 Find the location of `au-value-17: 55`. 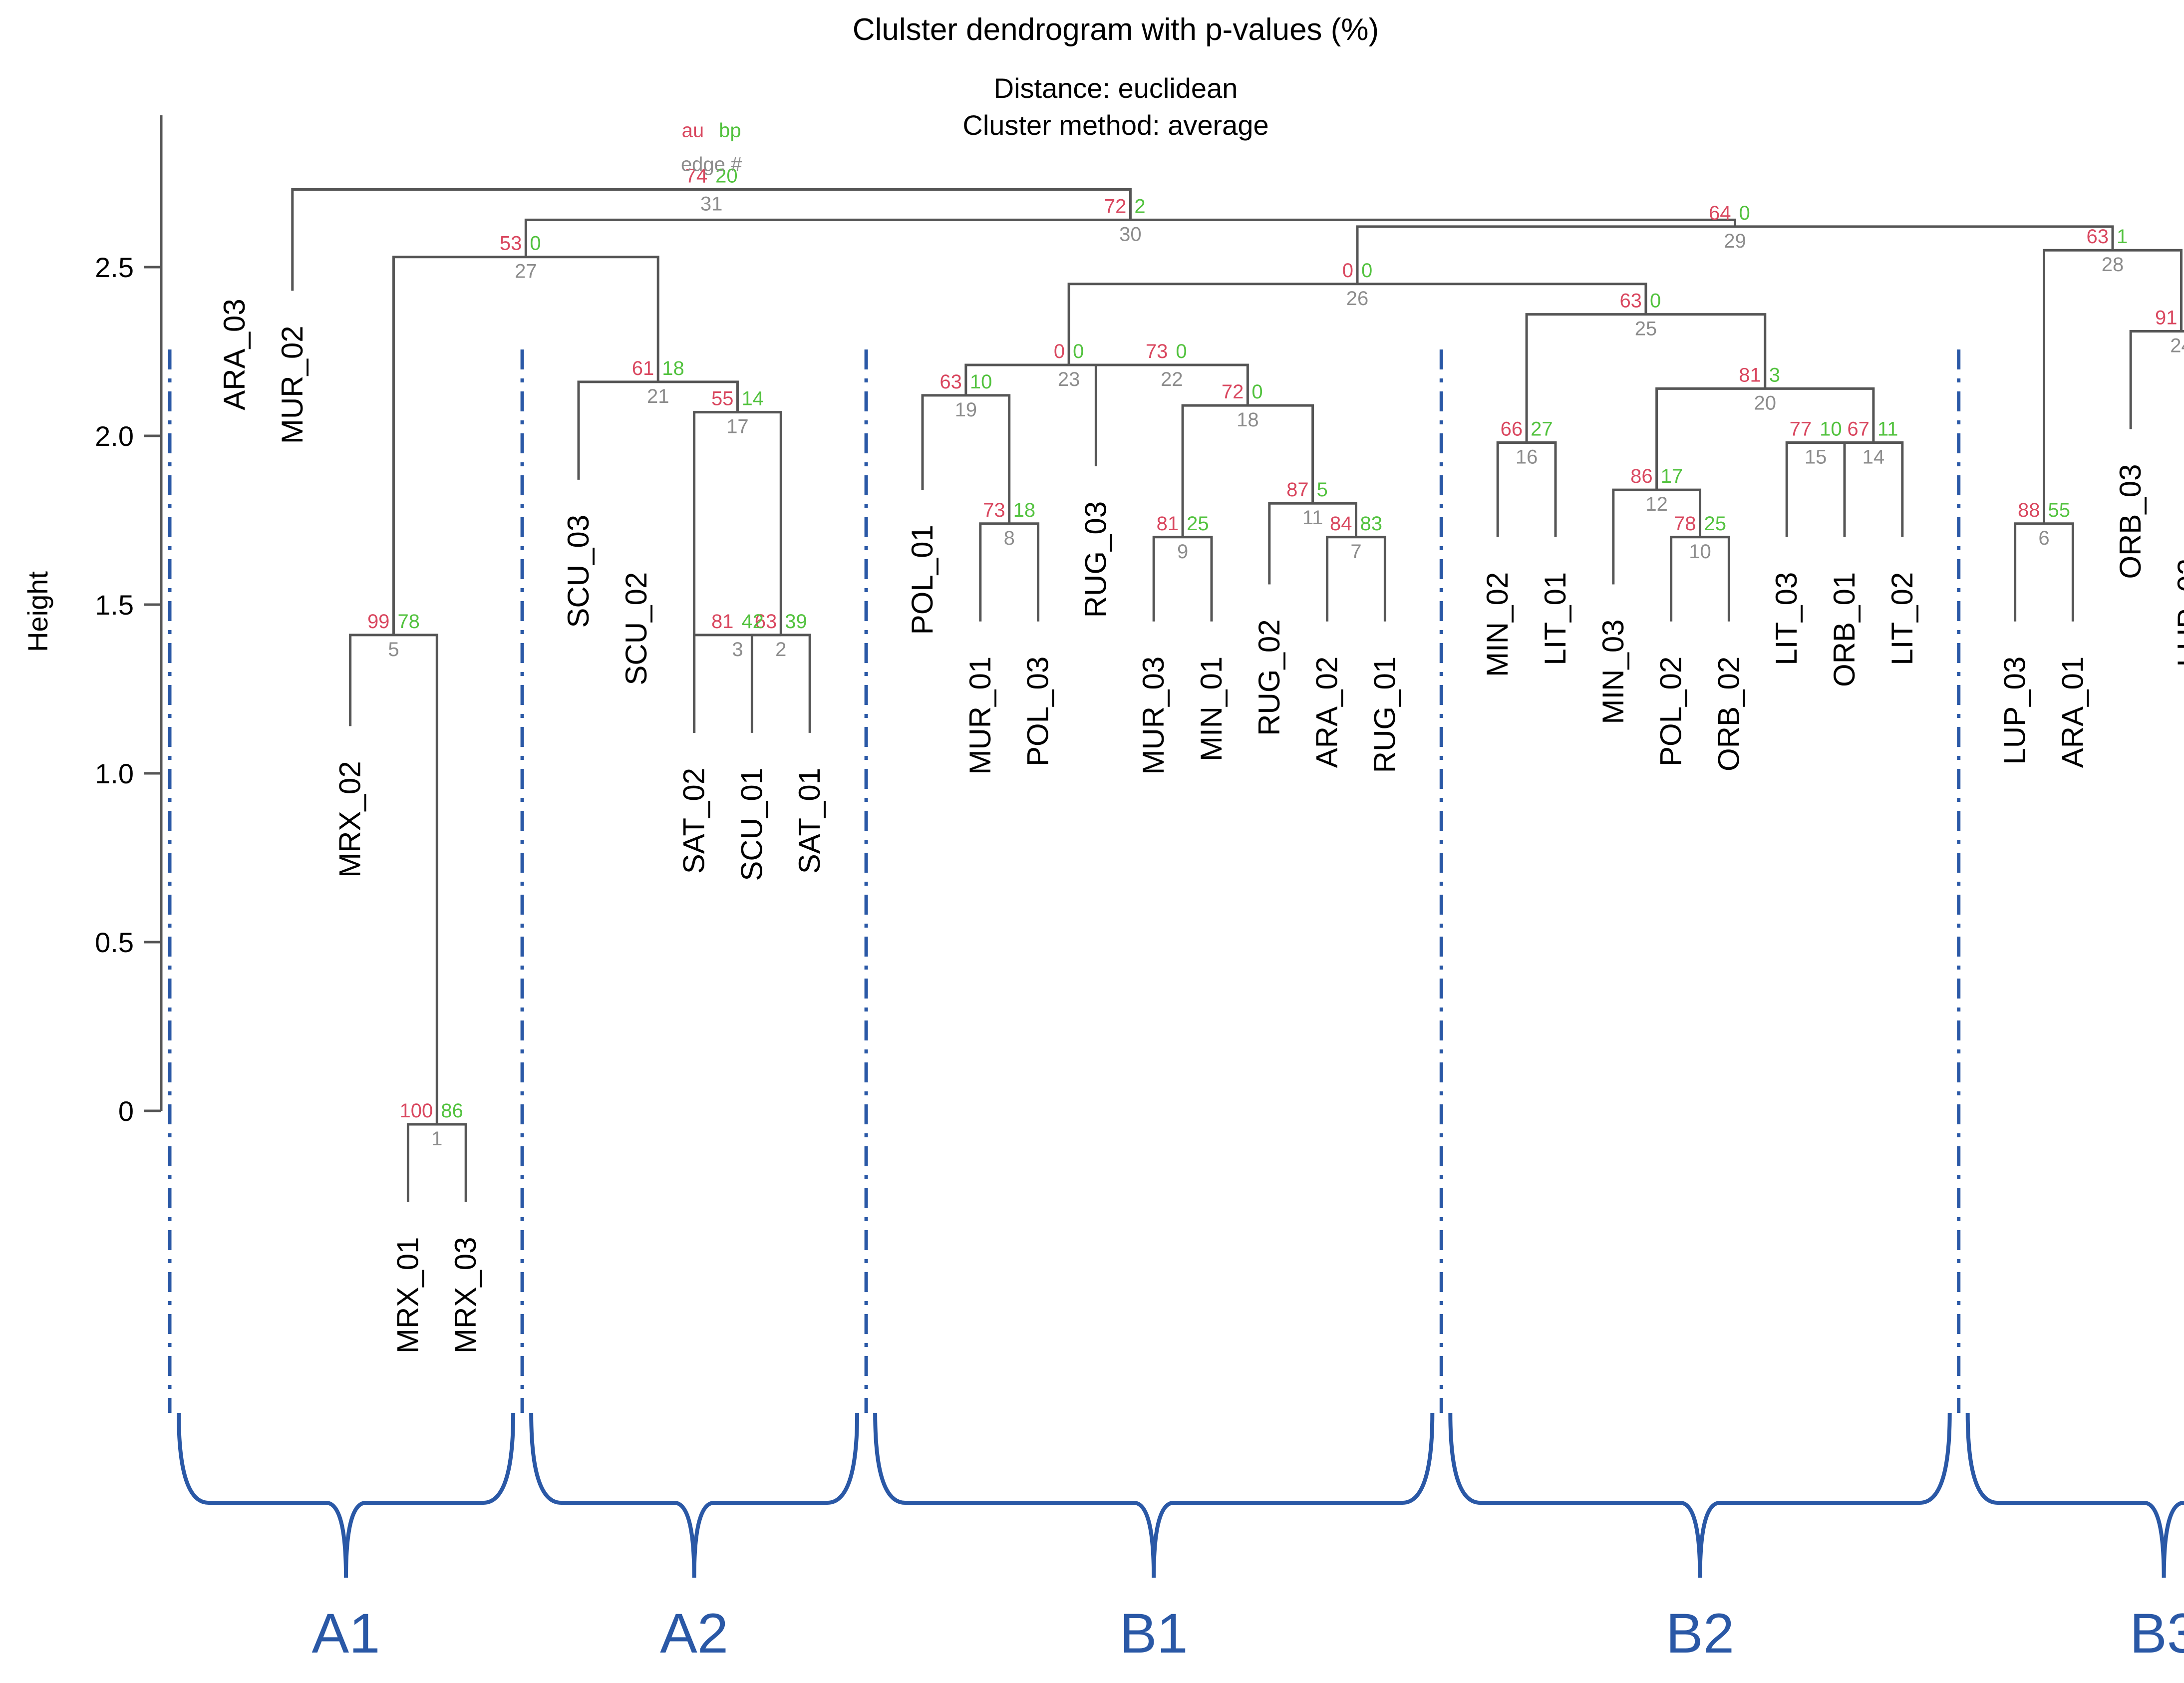

au-value-17: 55 is located at coordinates (722, 399).